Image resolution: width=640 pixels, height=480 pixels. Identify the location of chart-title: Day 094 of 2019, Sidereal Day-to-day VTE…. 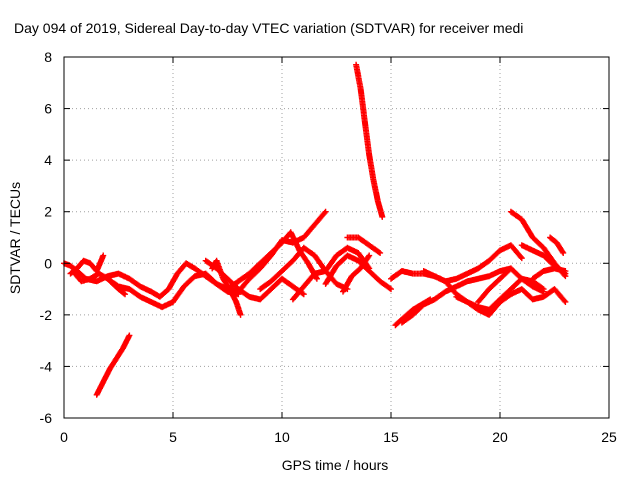
(268, 28).